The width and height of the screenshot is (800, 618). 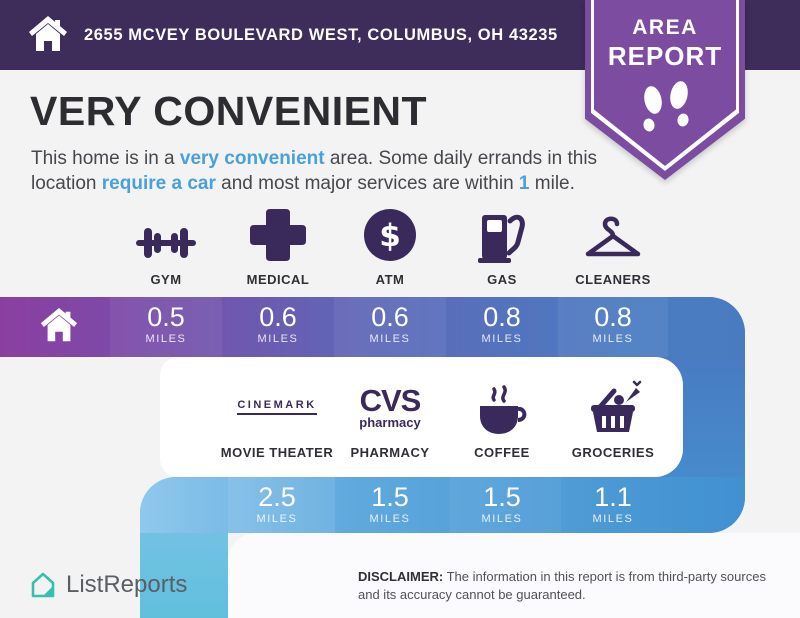 I want to click on distance-coffee: 1.5 MILES, so click(x=502, y=504).